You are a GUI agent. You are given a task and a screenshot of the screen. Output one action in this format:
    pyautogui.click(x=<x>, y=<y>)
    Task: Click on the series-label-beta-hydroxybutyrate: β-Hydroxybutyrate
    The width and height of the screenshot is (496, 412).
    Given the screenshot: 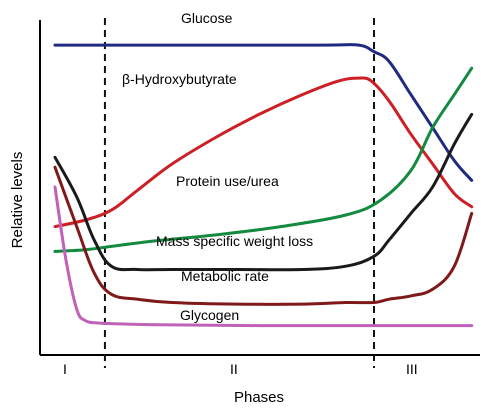 What is the action you would take?
    pyautogui.click(x=179, y=79)
    